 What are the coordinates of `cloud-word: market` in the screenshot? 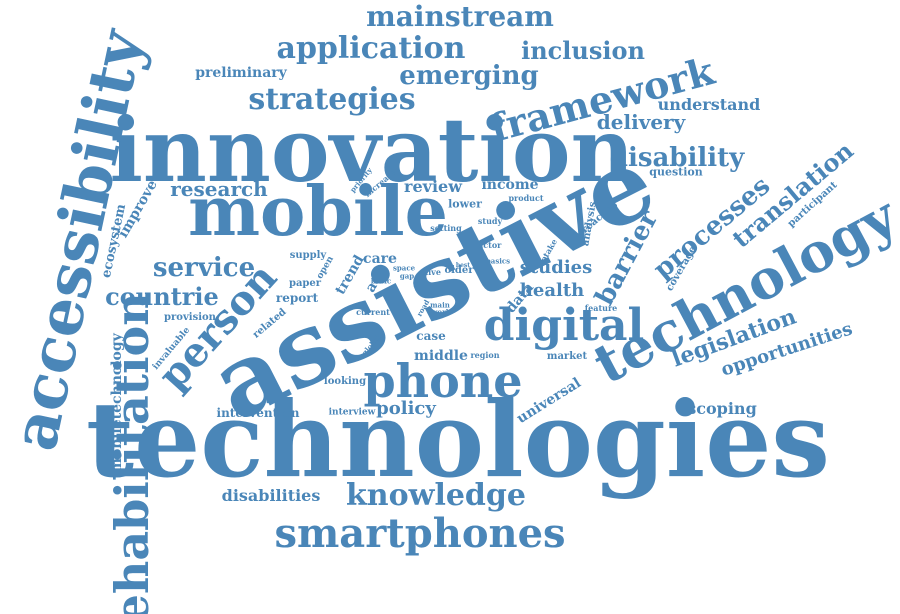 It's located at (567, 356).